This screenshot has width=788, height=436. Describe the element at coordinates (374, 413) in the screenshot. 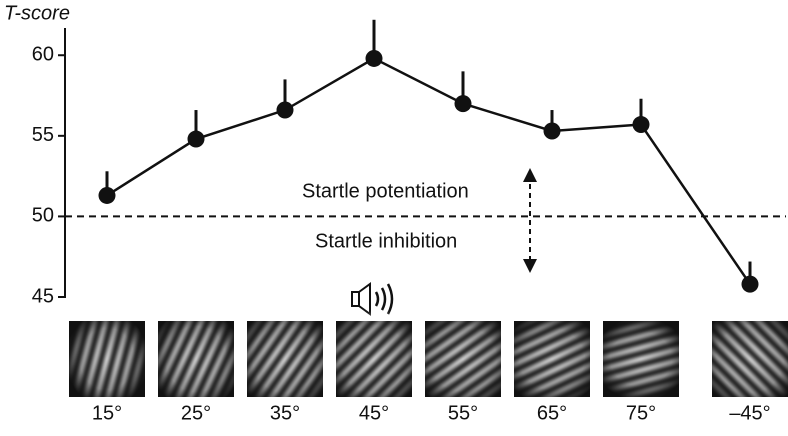

I see `x-tick-label: 45°` at that location.